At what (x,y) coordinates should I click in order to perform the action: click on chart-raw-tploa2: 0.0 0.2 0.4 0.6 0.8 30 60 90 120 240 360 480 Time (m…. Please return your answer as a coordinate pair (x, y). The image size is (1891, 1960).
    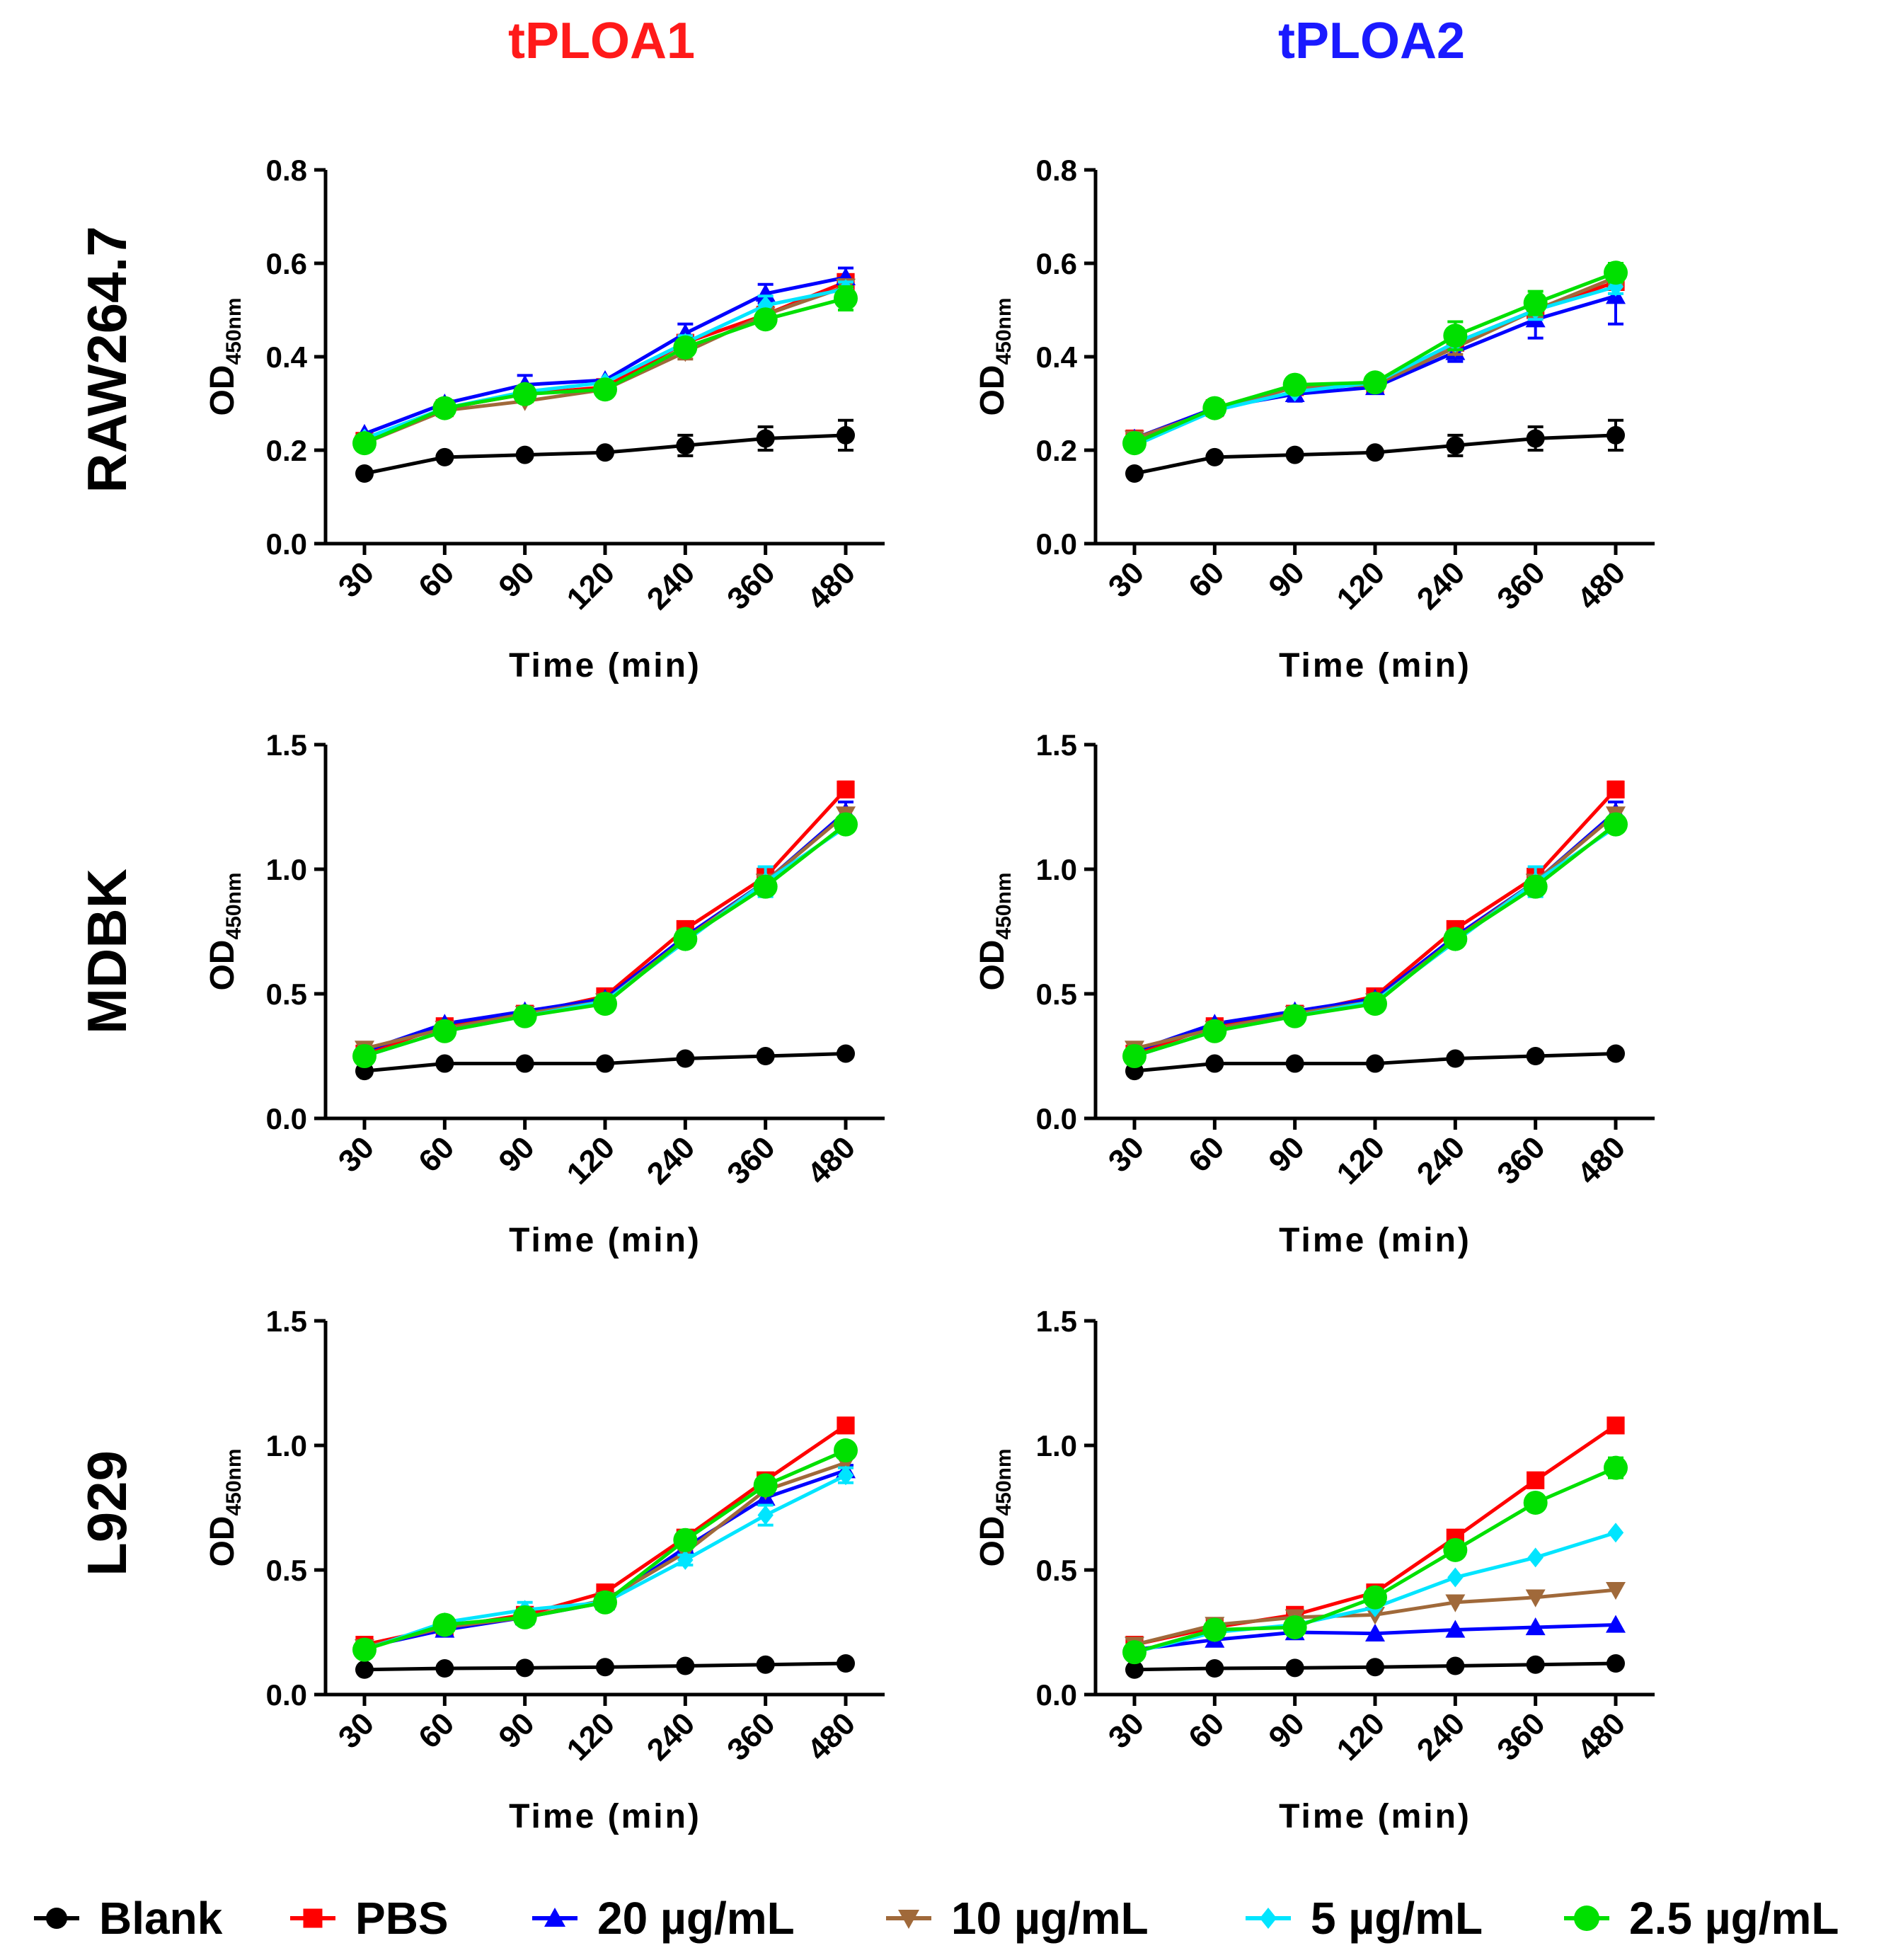
    Looking at the image, I should click on (1314, 419).